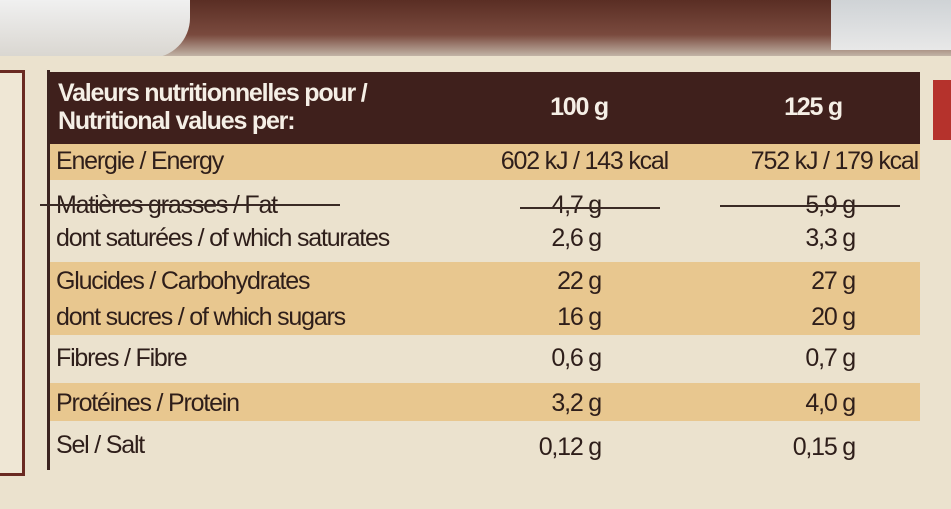  I want to click on row-value-100g: 0,6 g, so click(576, 358).